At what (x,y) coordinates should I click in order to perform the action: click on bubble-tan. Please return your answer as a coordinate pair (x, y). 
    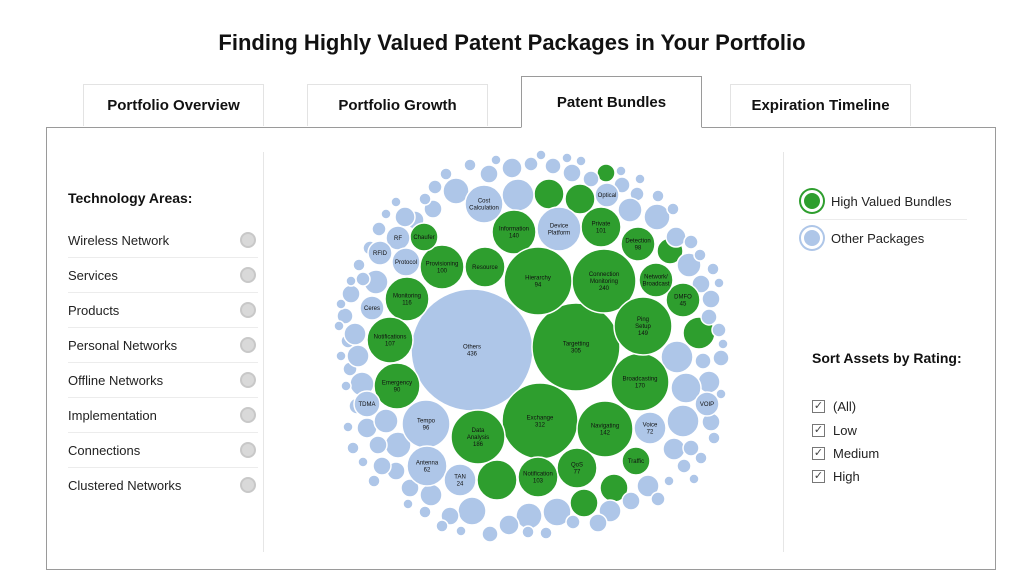
    Looking at the image, I should click on (460, 480).